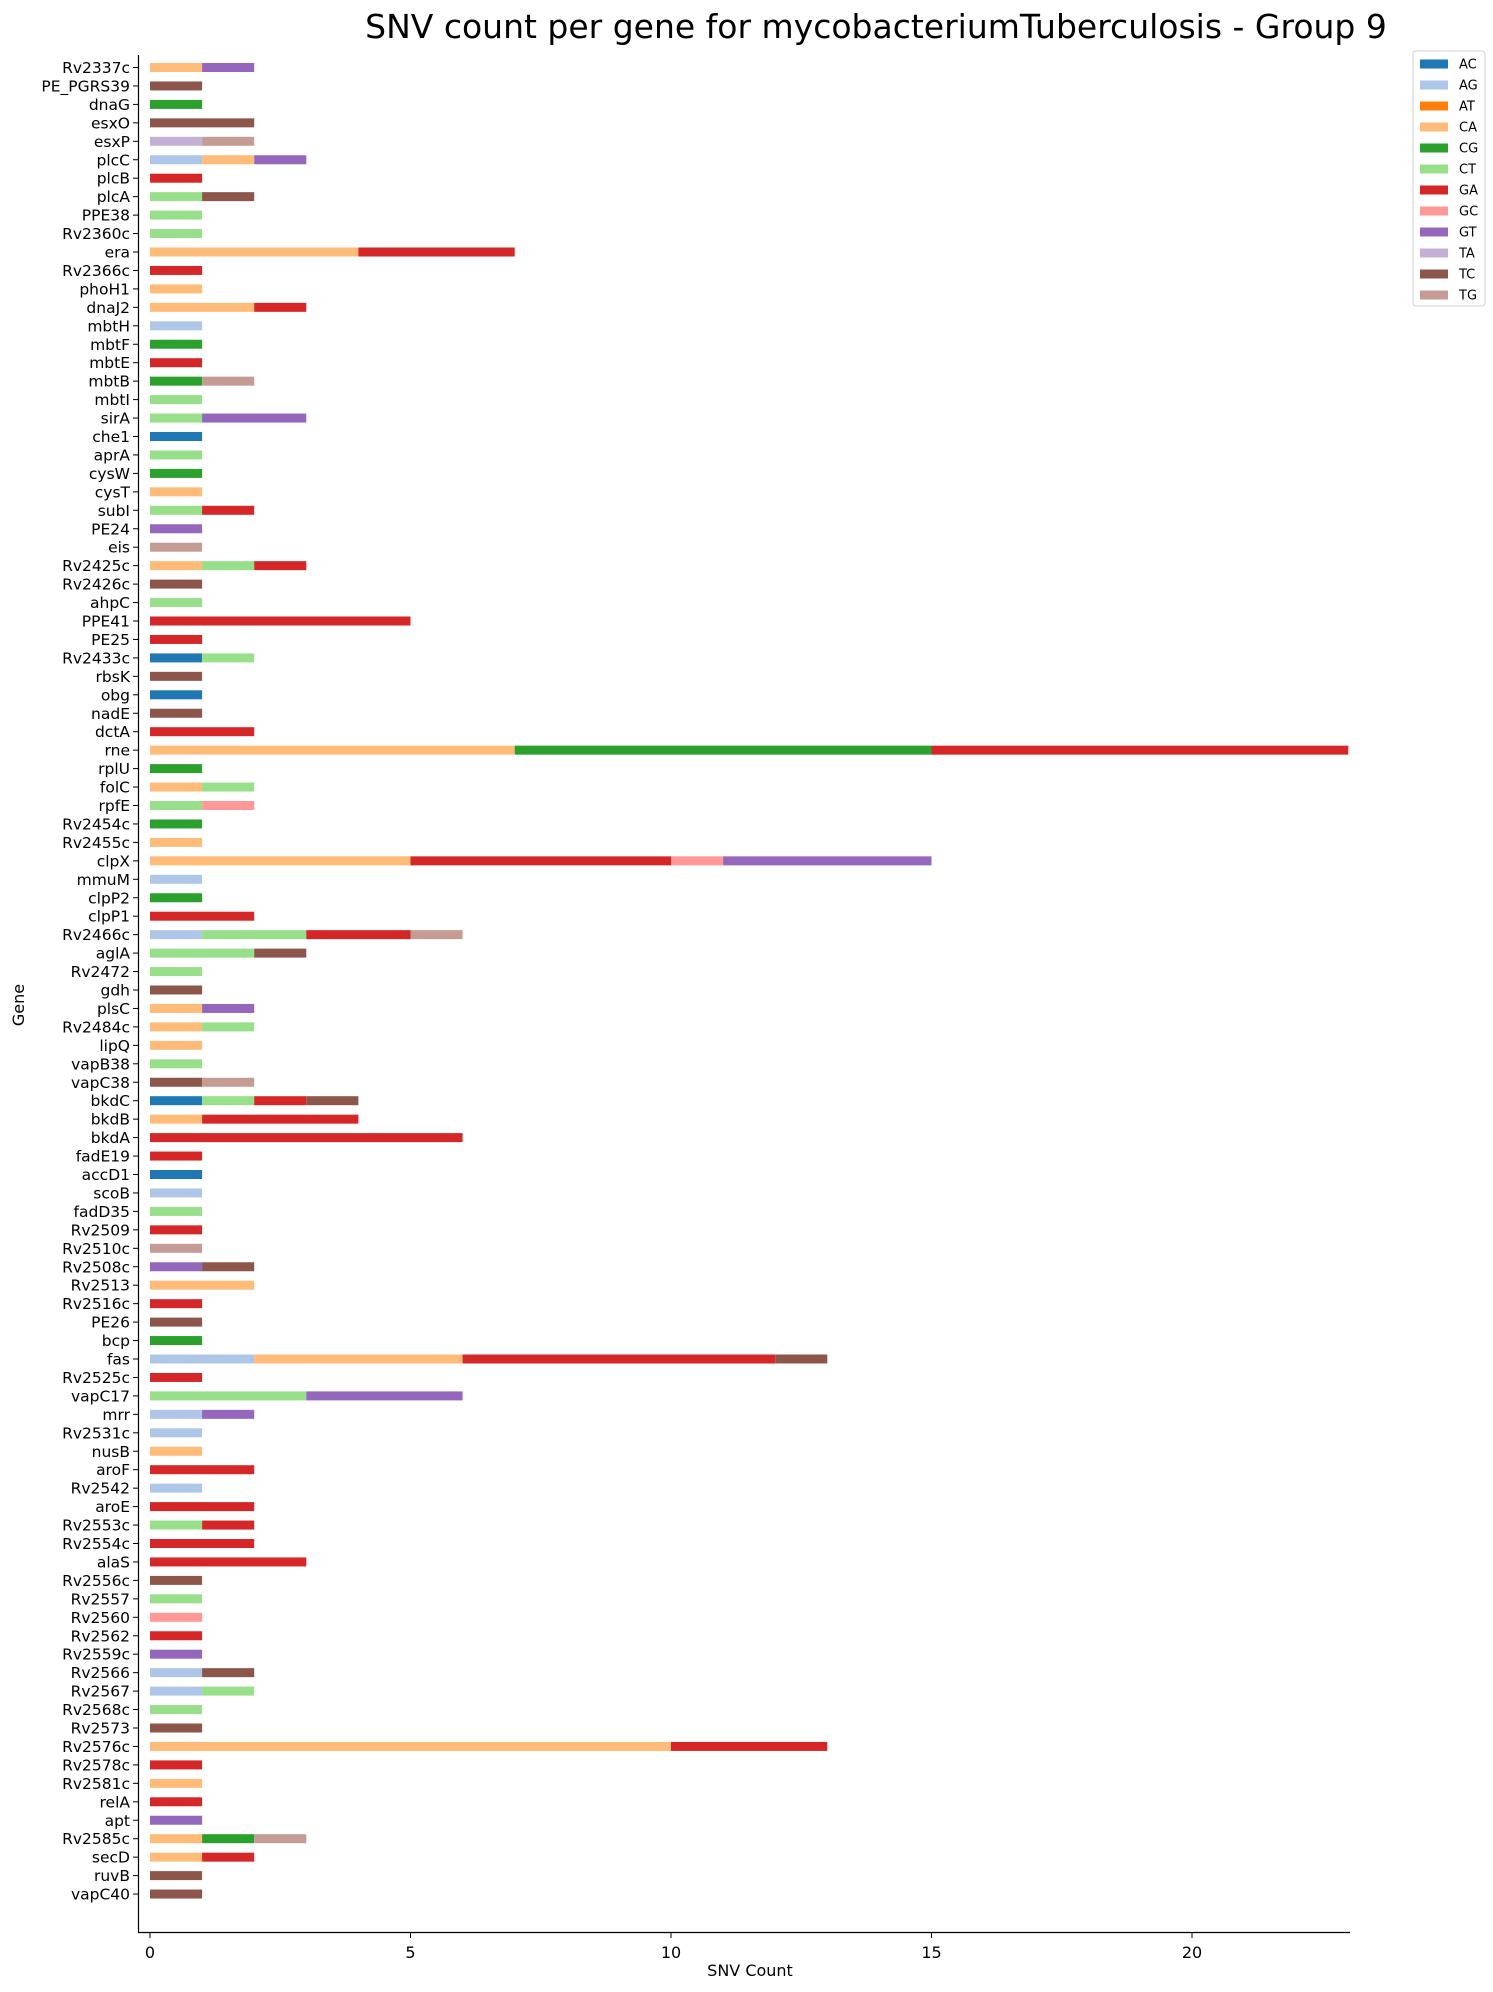 The image size is (1493, 1992). Describe the element at coordinates (176, 769) in the screenshot. I see `bar-segment-rplU-CG` at that location.